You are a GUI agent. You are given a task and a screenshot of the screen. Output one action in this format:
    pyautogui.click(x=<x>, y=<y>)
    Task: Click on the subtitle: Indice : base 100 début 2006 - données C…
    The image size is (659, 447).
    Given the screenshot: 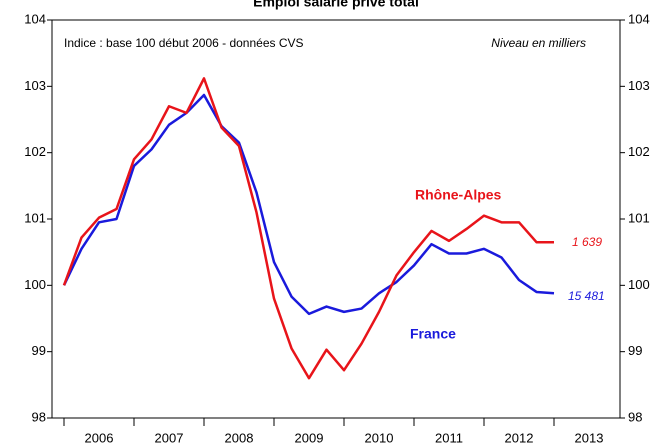 What is the action you would take?
    pyautogui.click(x=184, y=43)
    